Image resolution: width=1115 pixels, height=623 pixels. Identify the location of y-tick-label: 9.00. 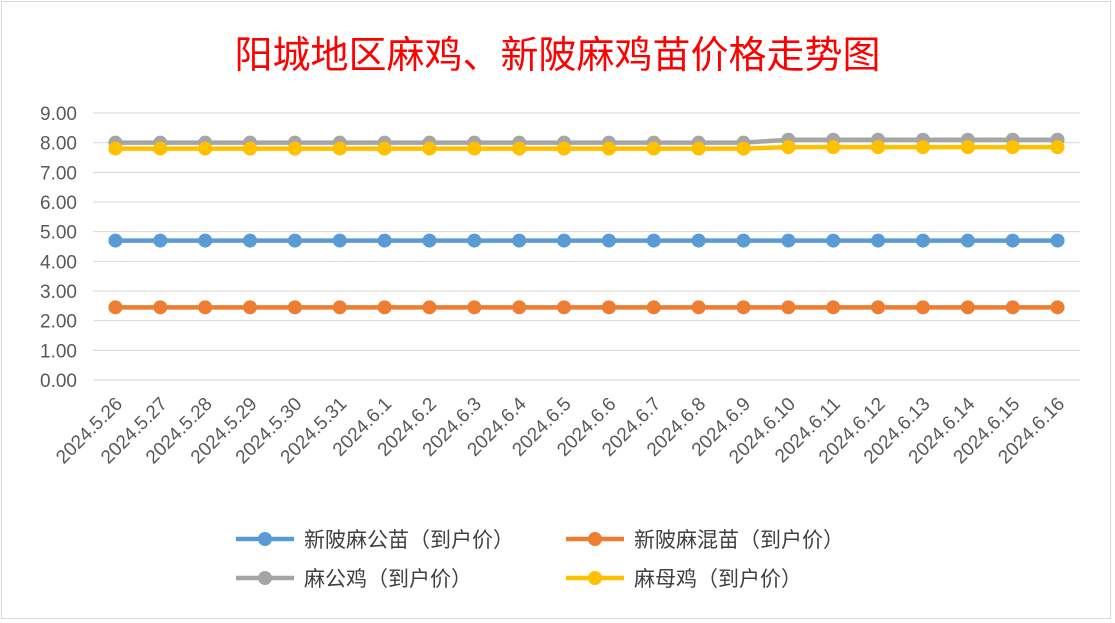
(58, 114).